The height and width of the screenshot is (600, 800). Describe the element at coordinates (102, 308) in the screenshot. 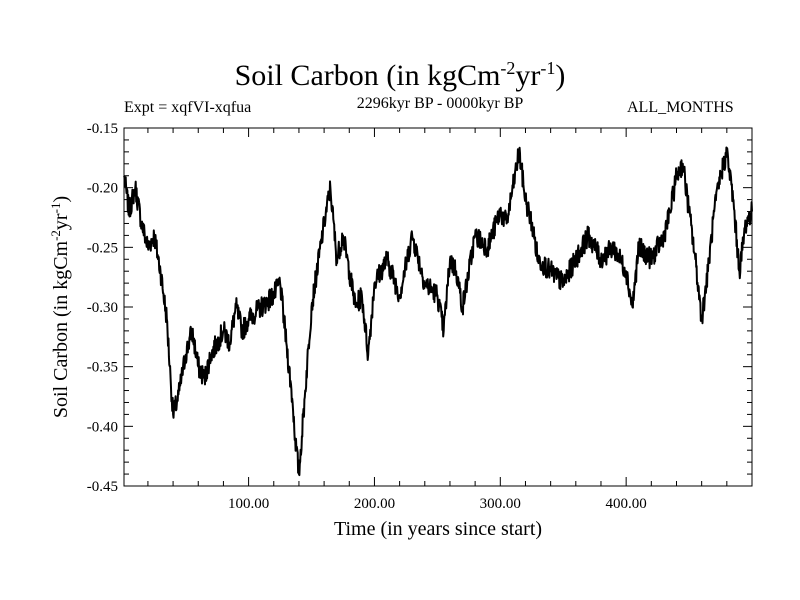

I see `y-tick-label: -0.30` at that location.